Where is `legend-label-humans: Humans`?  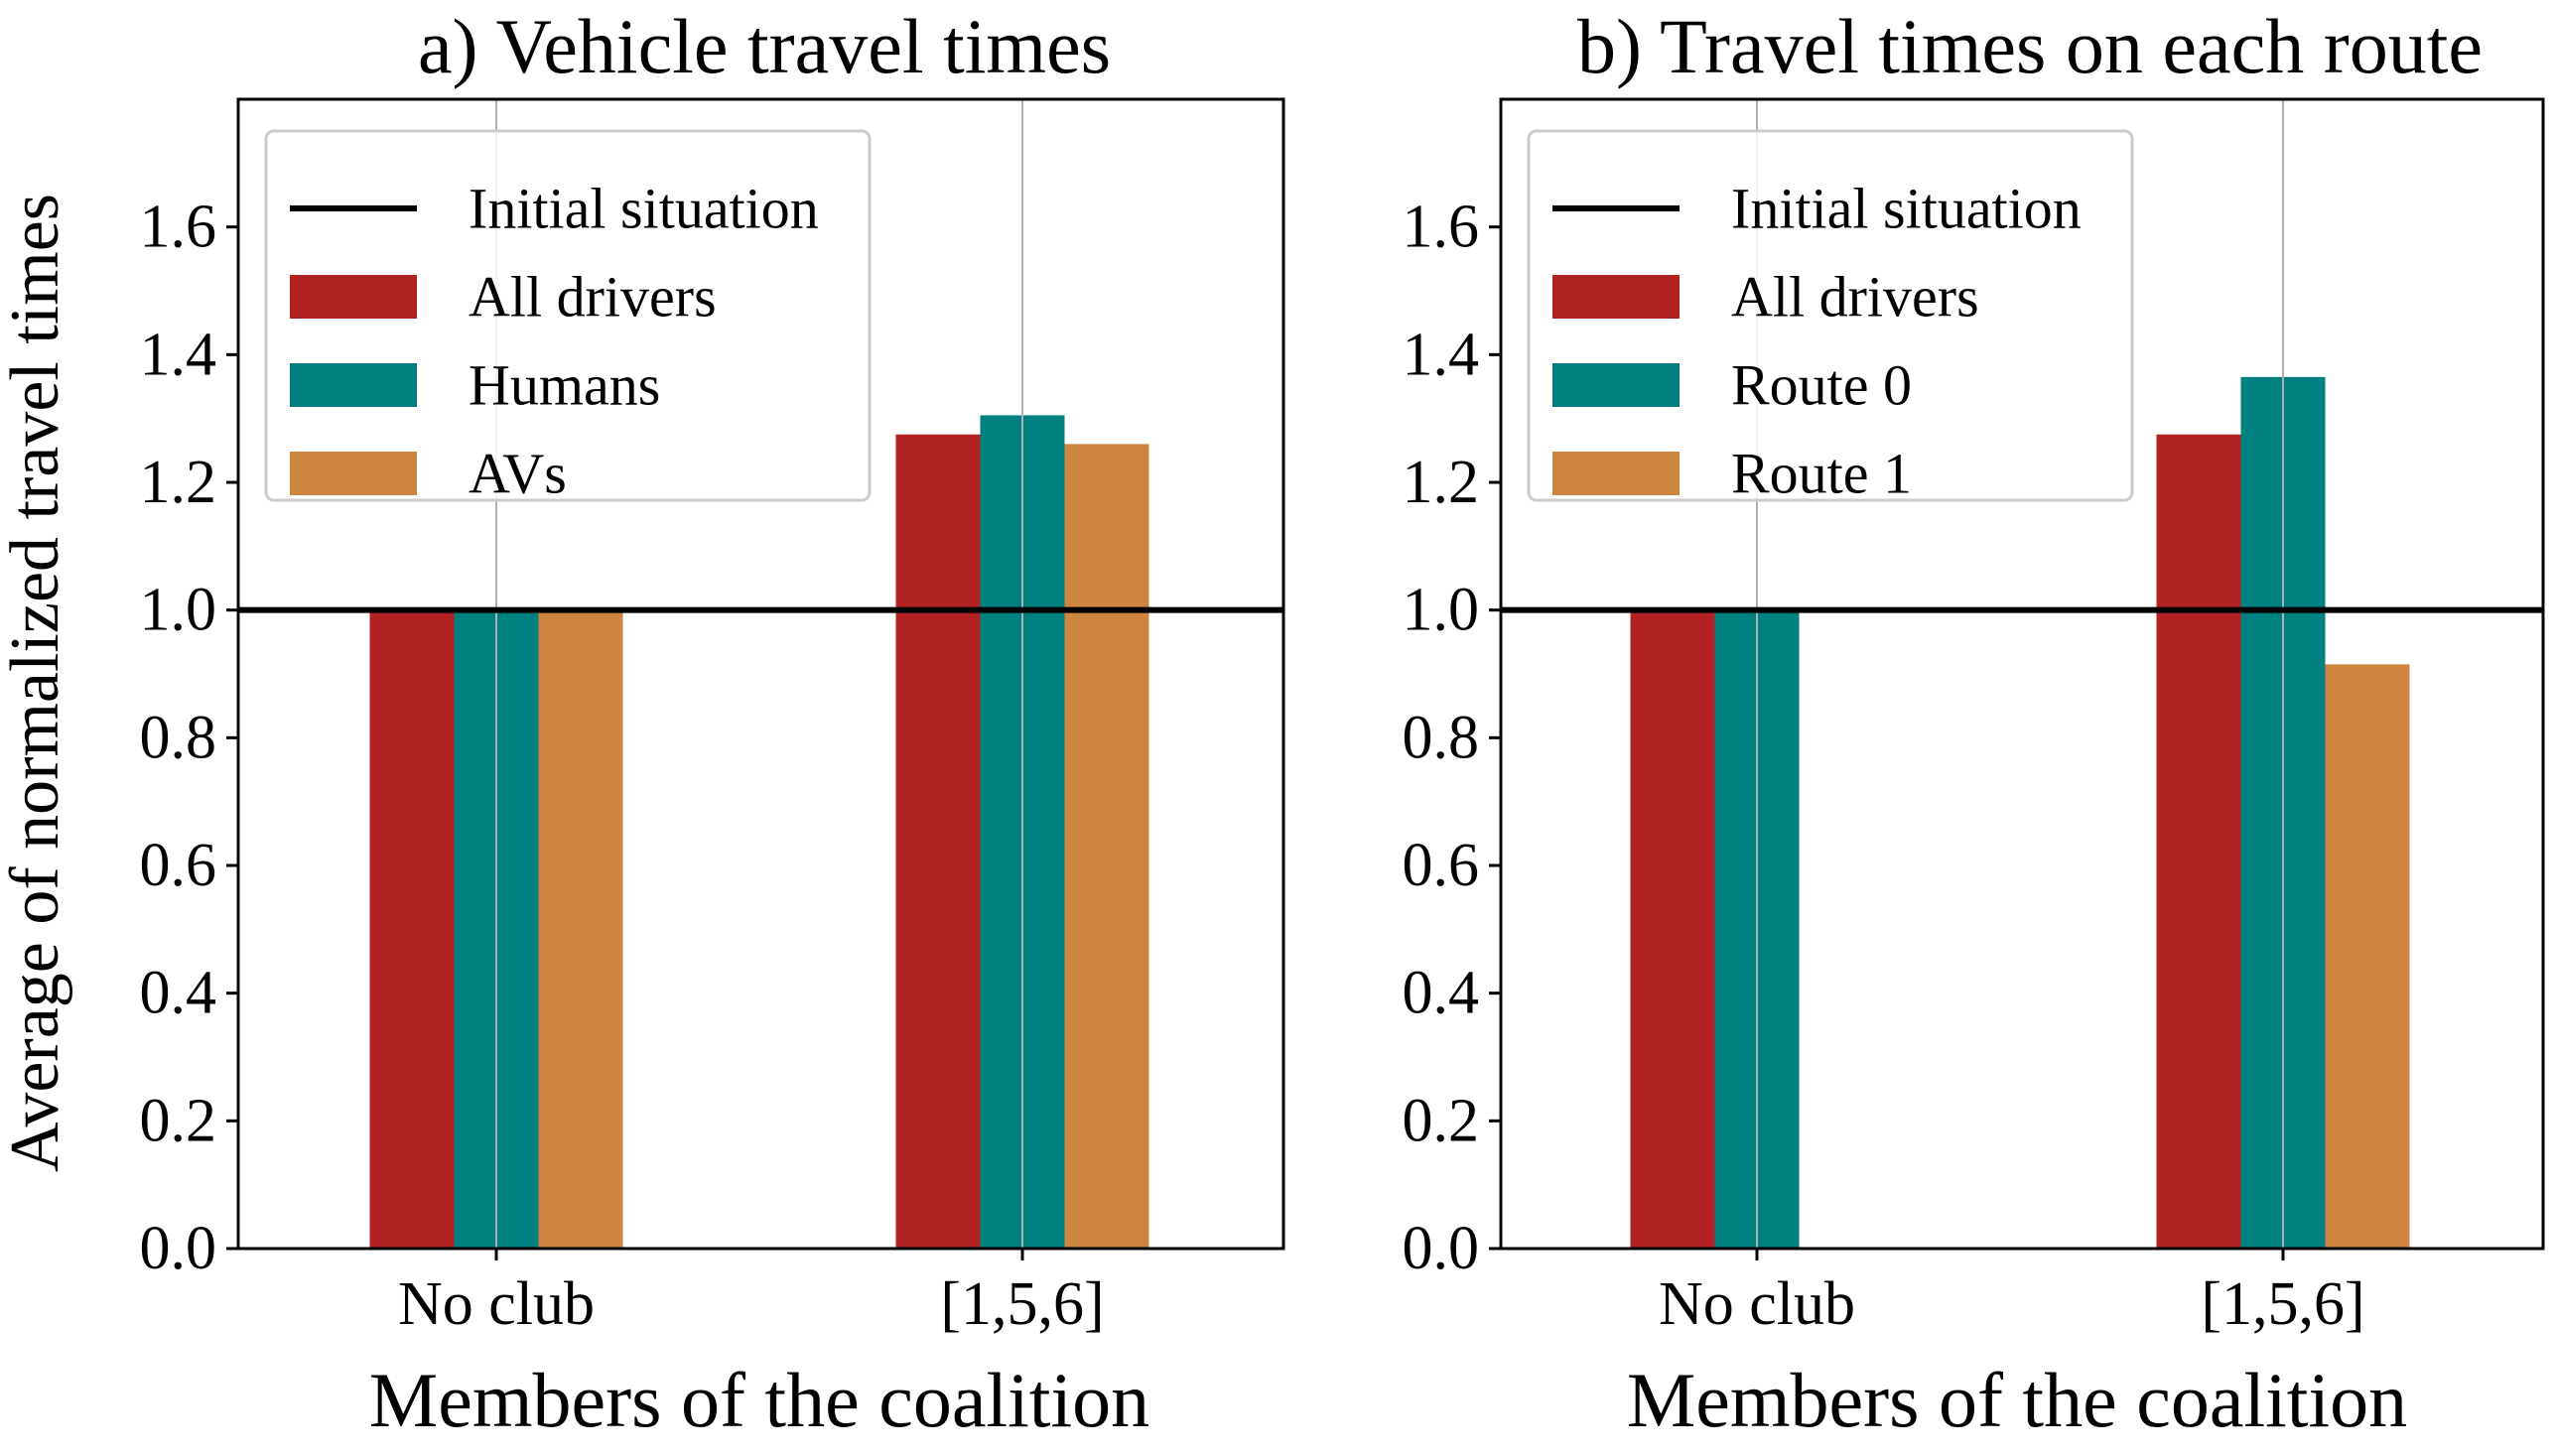 legend-label-humans: Humans is located at coordinates (565, 385).